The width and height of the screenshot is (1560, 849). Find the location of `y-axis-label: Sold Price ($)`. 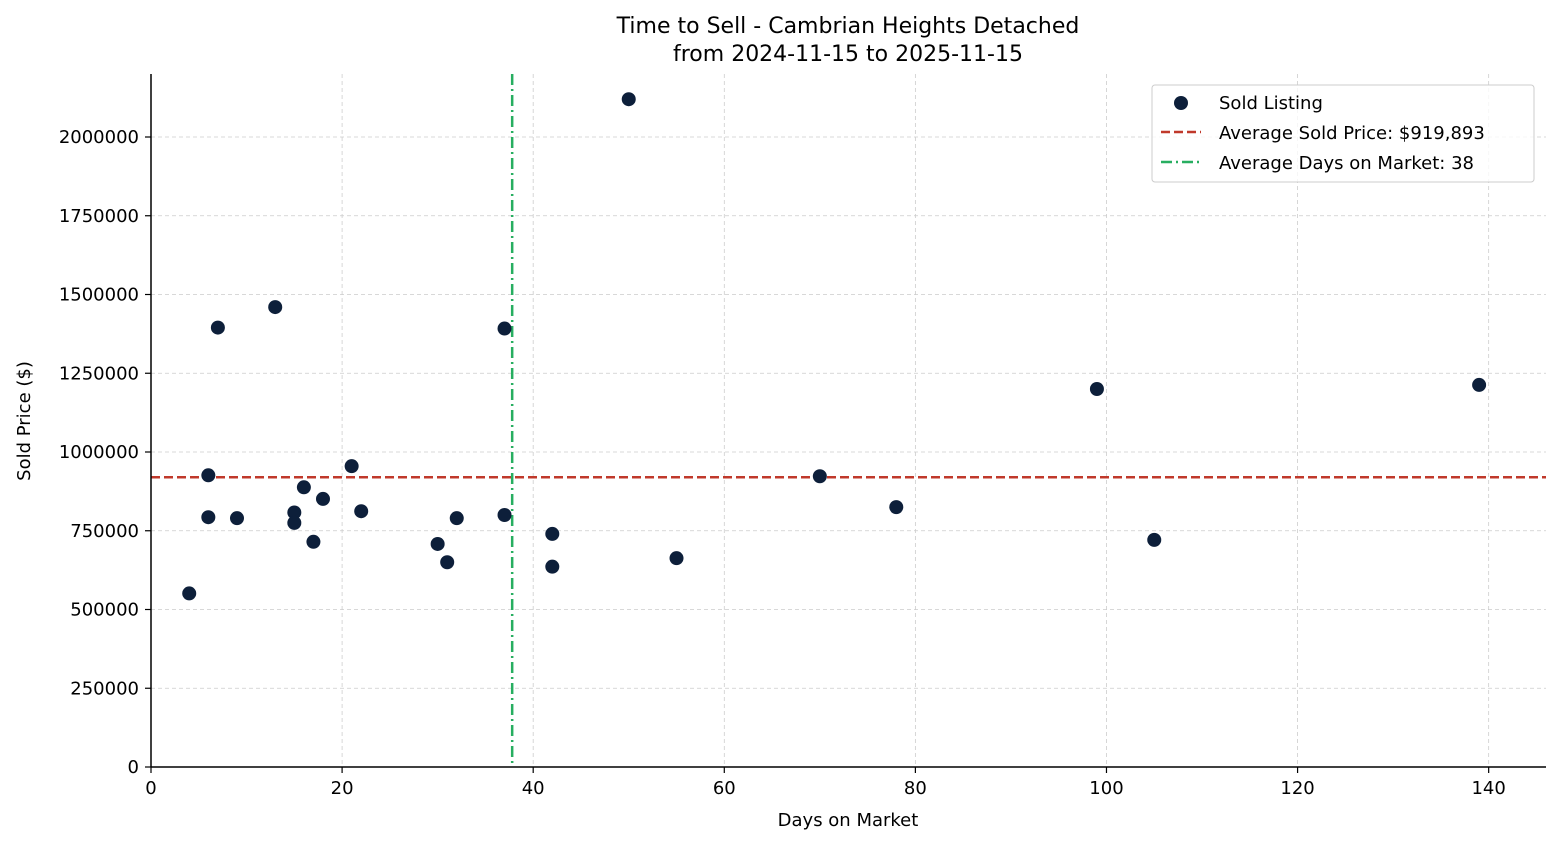

y-axis-label: Sold Price ($) is located at coordinates (24, 421).